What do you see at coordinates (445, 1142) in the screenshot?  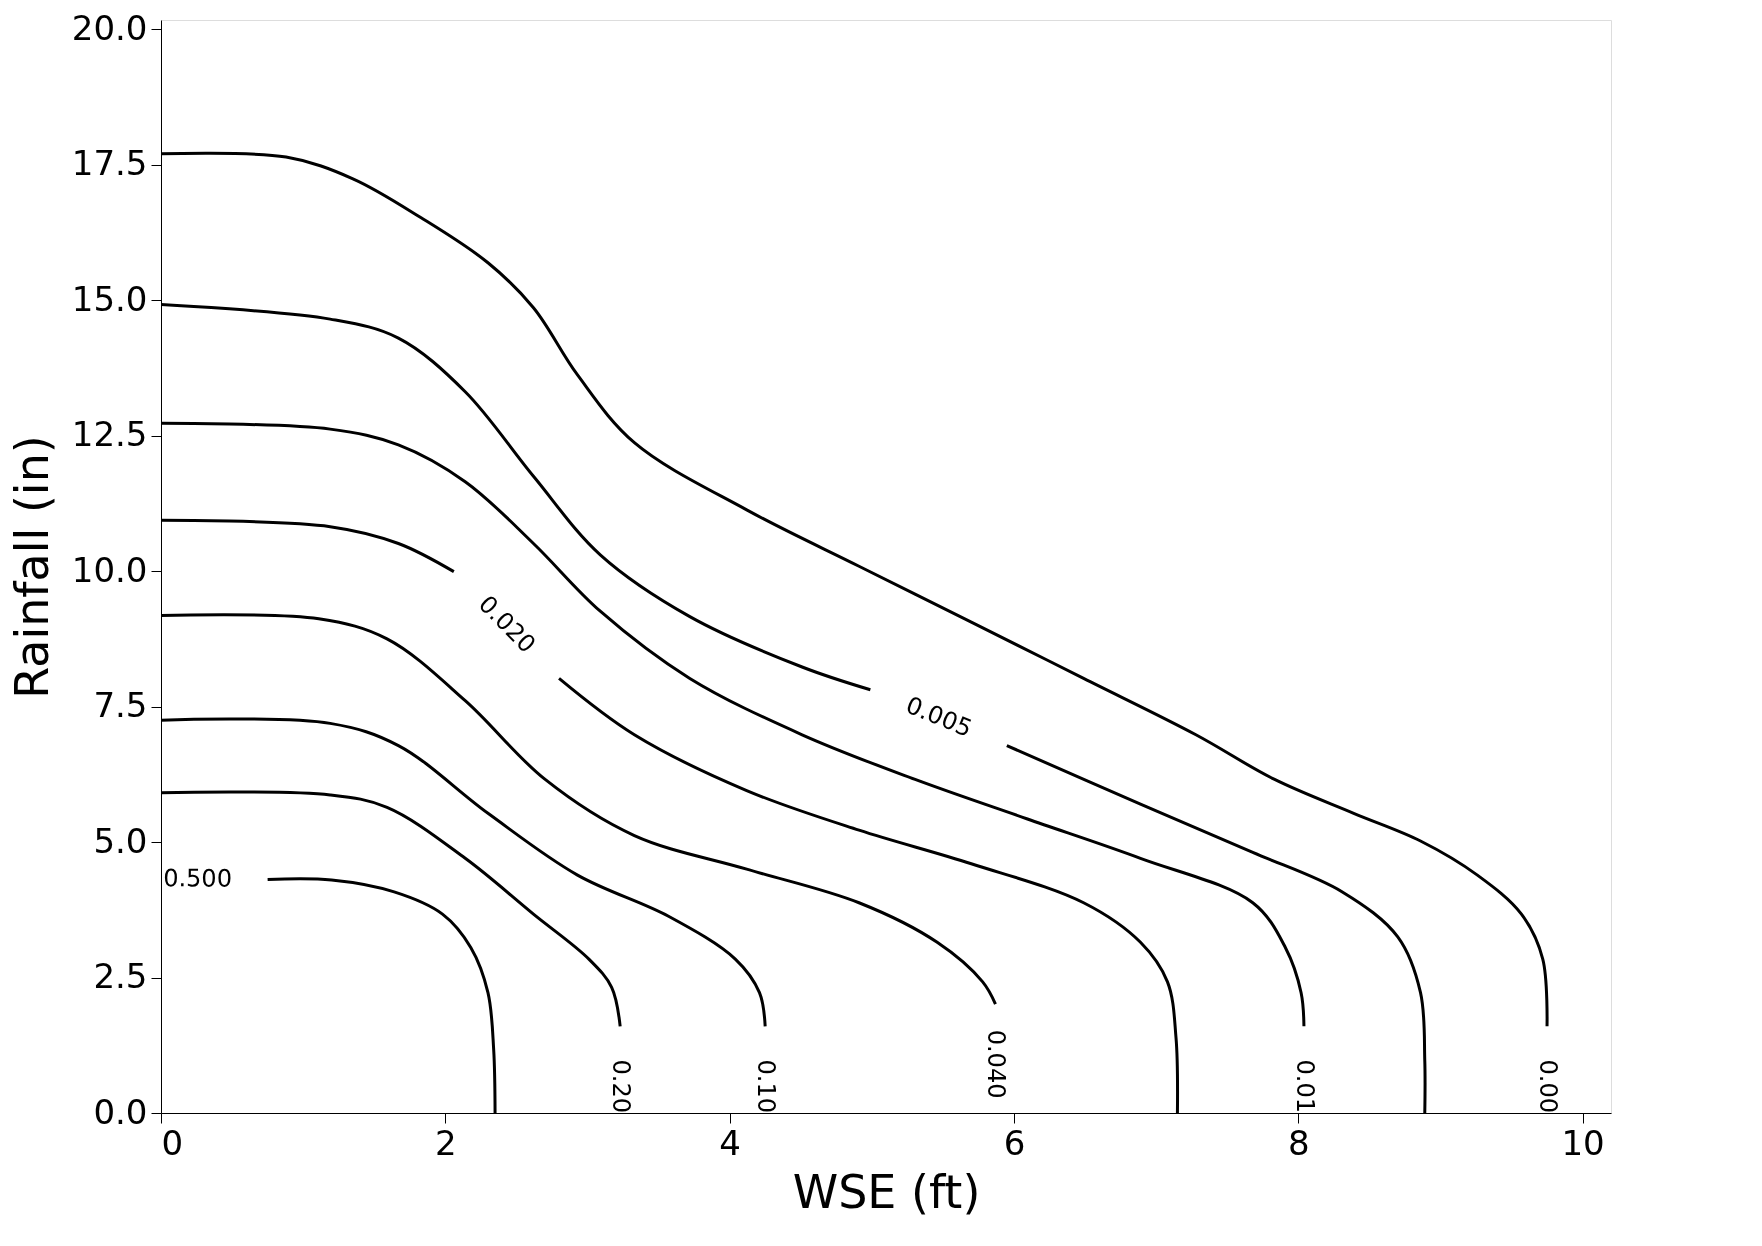 I see `x-tick-label: 2` at bounding box center [445, 1142].